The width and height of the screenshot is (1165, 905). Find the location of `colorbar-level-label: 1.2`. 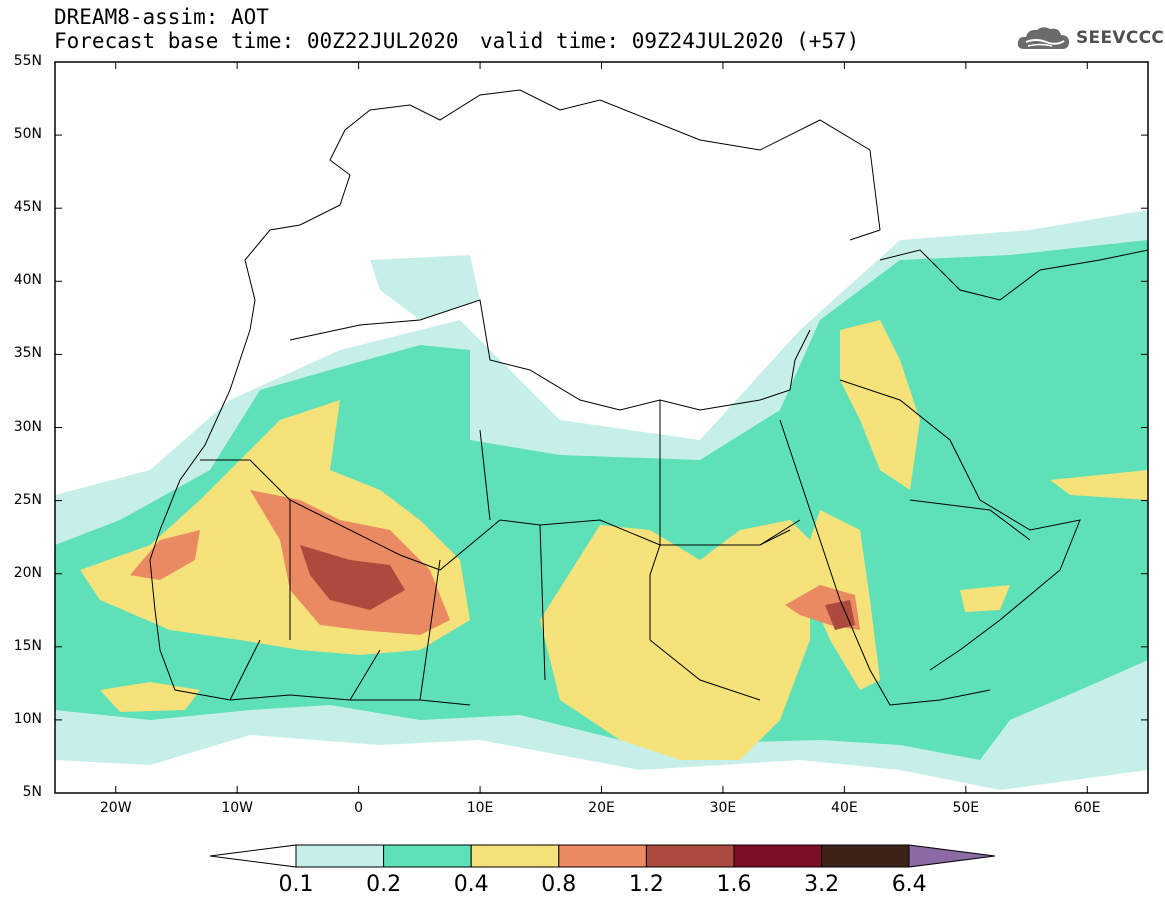

colorbar-level-label: 1.2 is located at coordinates (646, 884).